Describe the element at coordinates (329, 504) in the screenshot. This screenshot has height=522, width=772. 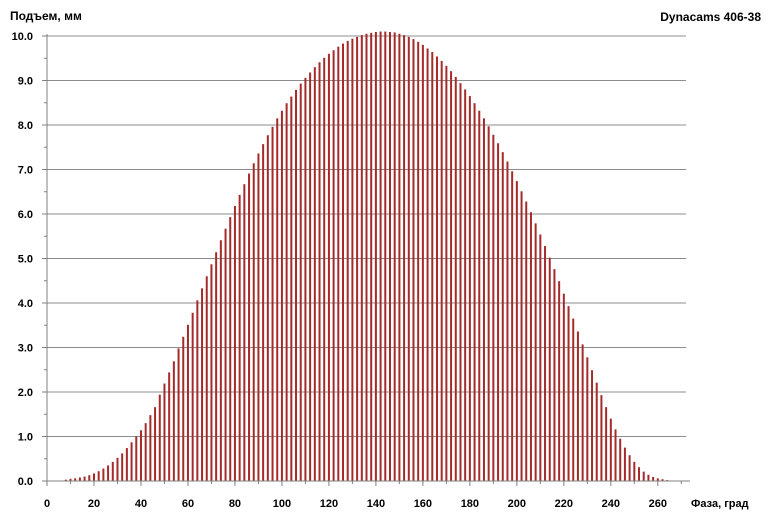
I see `x-tick-label: 120` at that location.